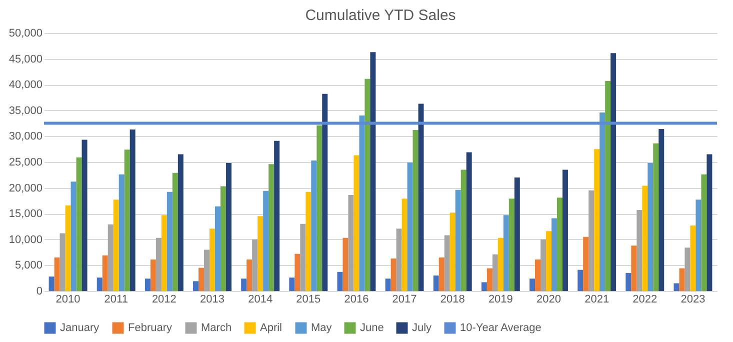 This screenshot has width=733, height=342. Describe the element at coordinates (116, 300) in the screenshot. I see `x-tick-label: 2011` at that location.